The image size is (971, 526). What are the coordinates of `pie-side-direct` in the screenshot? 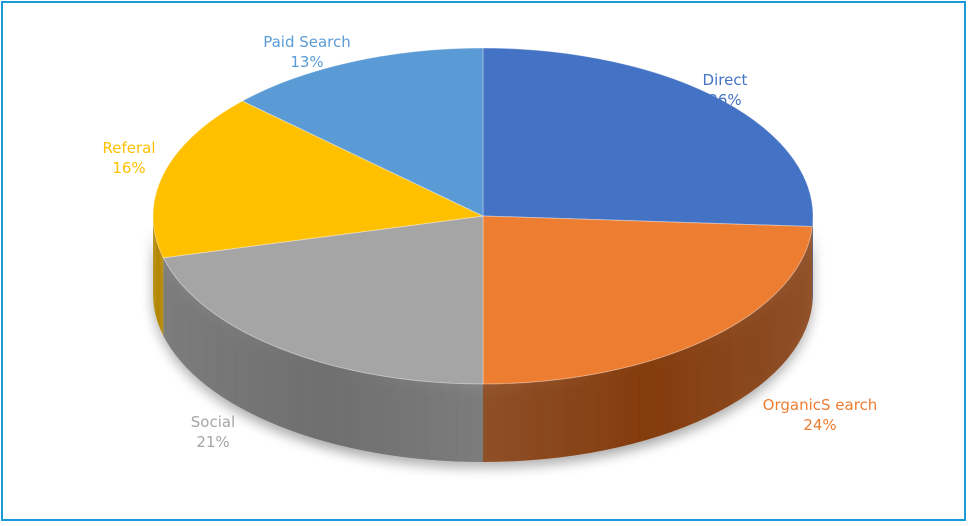 It's located at (813, 260).